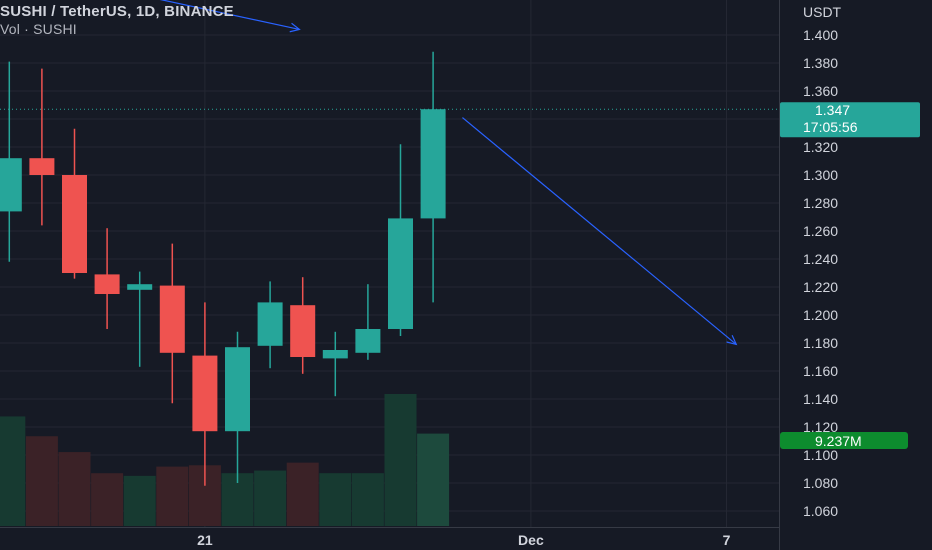  What do you see at coordinates (820, 175) in the screenshot?
I see `price-tick-label: 1.300` at bounding box center [820, 175].